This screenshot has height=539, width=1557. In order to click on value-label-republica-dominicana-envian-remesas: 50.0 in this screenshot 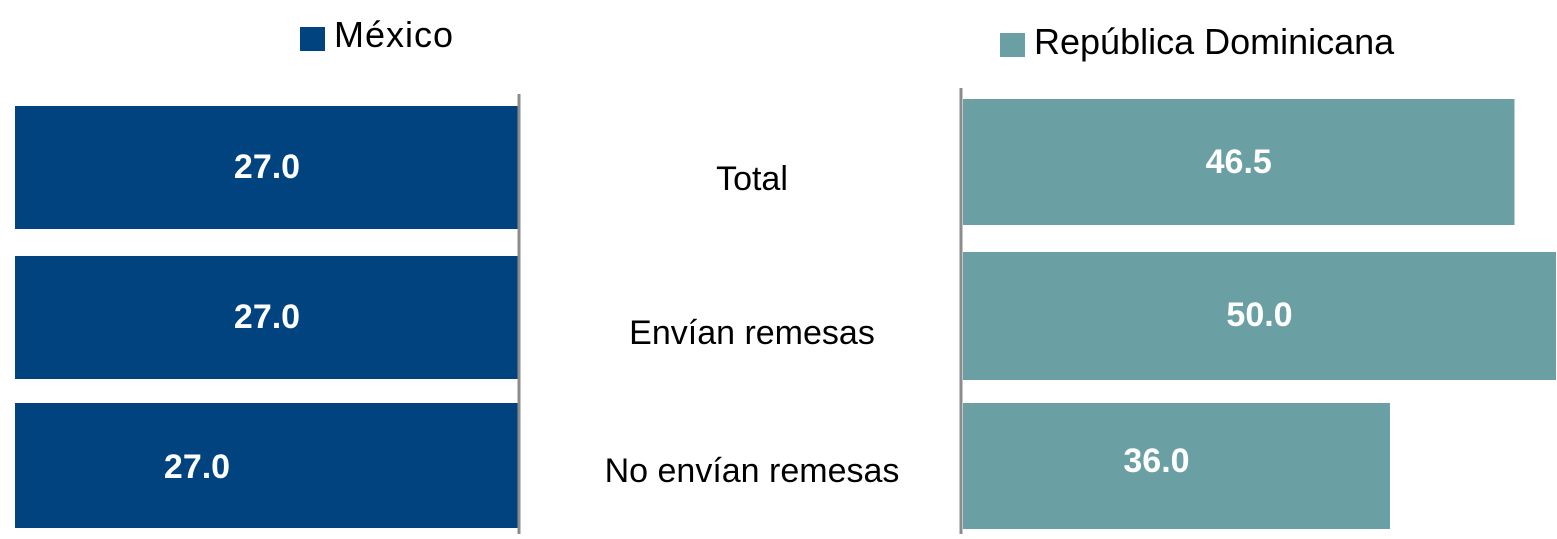, I will do `click(1259, 315)`.